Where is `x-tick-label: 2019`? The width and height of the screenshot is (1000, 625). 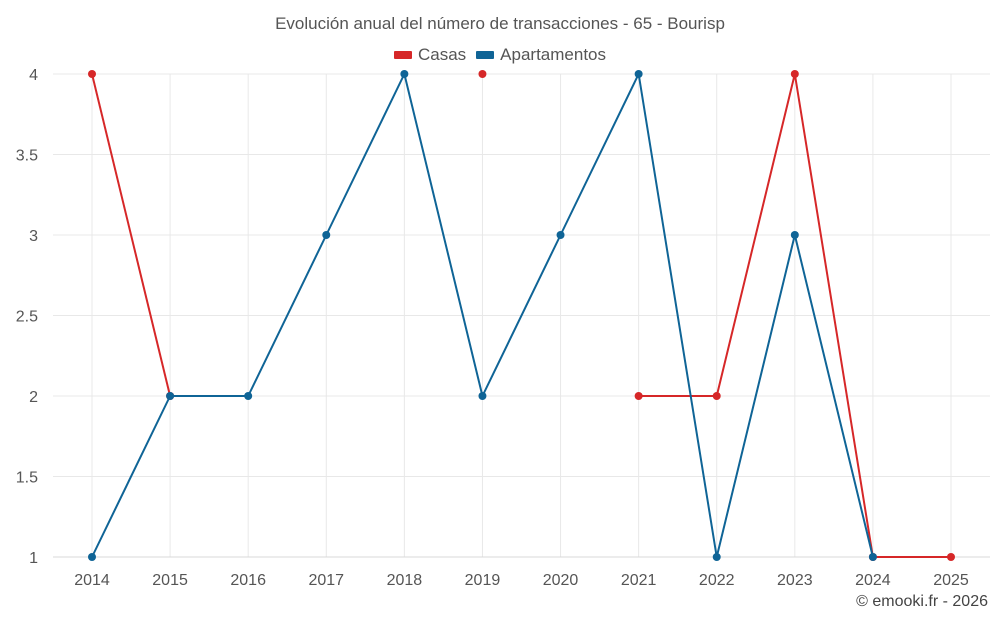 x-tick-label: 2019 is located at coordinates (483, 580).